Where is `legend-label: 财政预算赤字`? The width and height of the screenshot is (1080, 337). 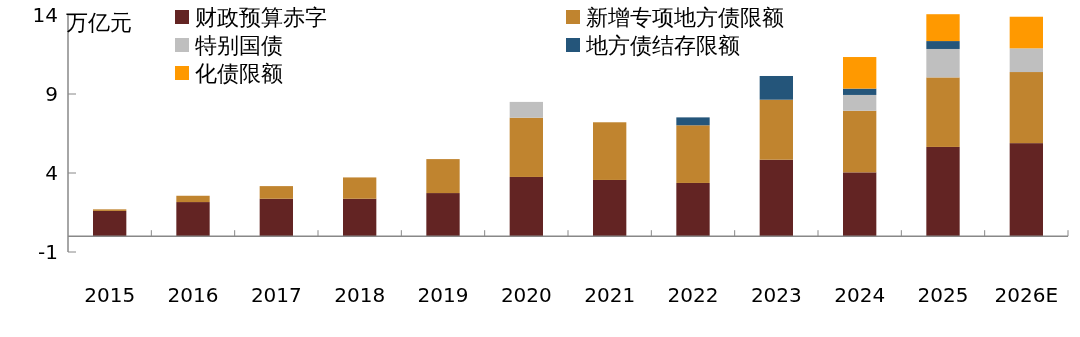 legend-label: 财政预算赤字 is located at coordinates (261, 17).